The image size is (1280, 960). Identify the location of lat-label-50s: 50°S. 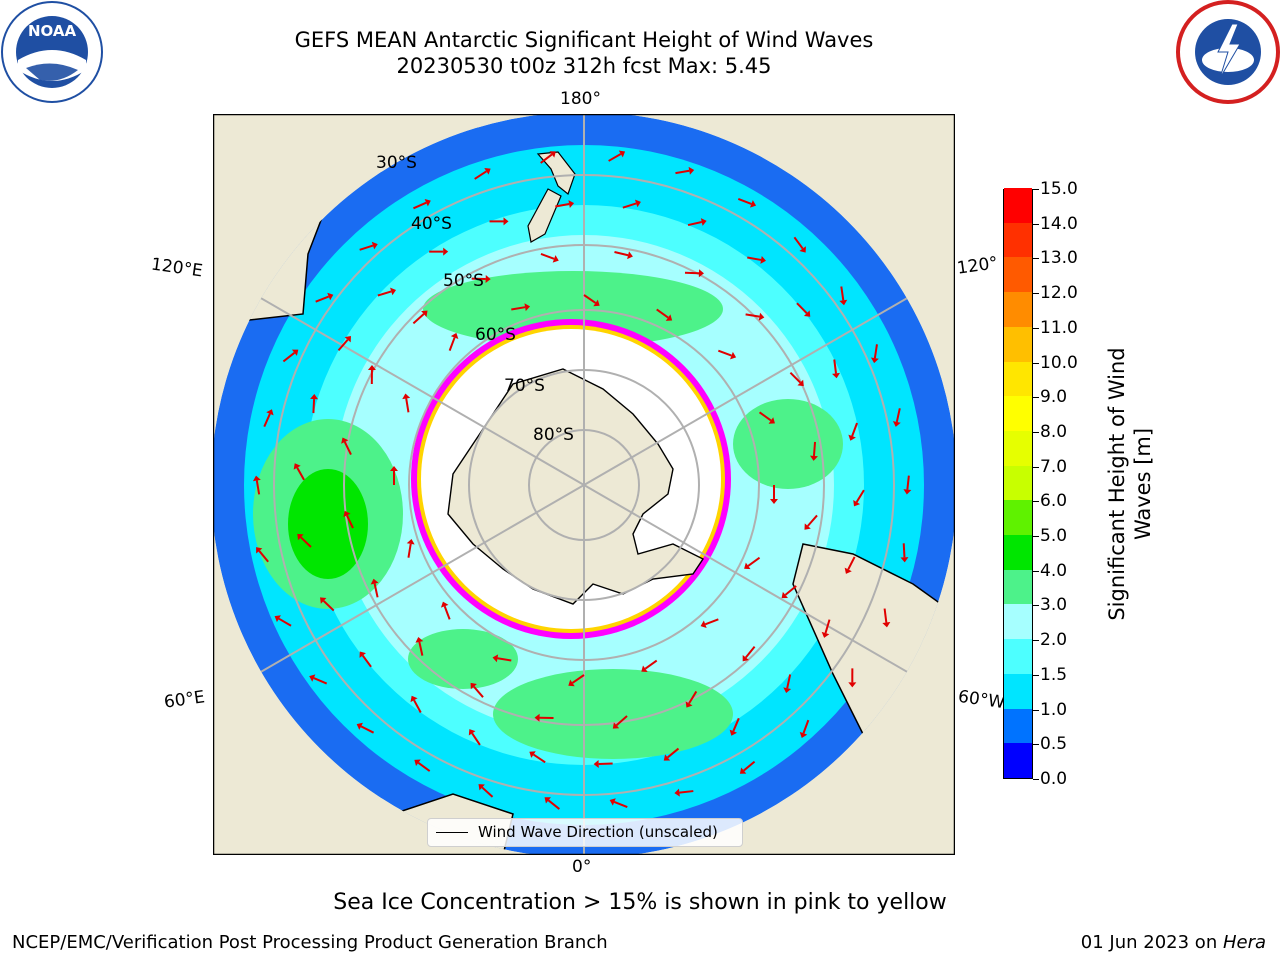
(463, 281).